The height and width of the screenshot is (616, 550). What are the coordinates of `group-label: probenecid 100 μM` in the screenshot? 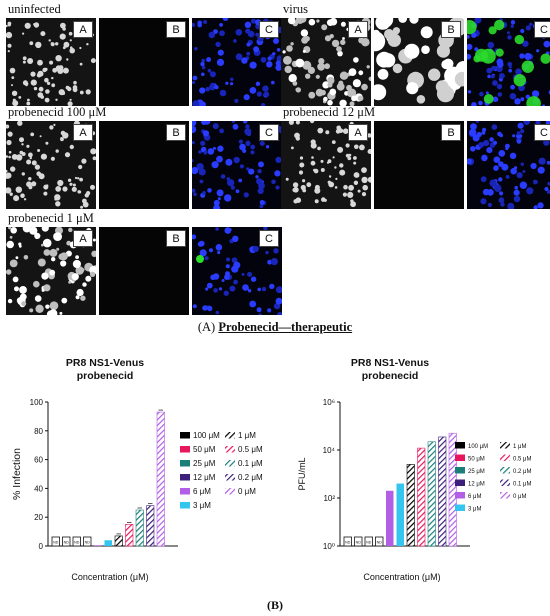 It's located at (57, 112).